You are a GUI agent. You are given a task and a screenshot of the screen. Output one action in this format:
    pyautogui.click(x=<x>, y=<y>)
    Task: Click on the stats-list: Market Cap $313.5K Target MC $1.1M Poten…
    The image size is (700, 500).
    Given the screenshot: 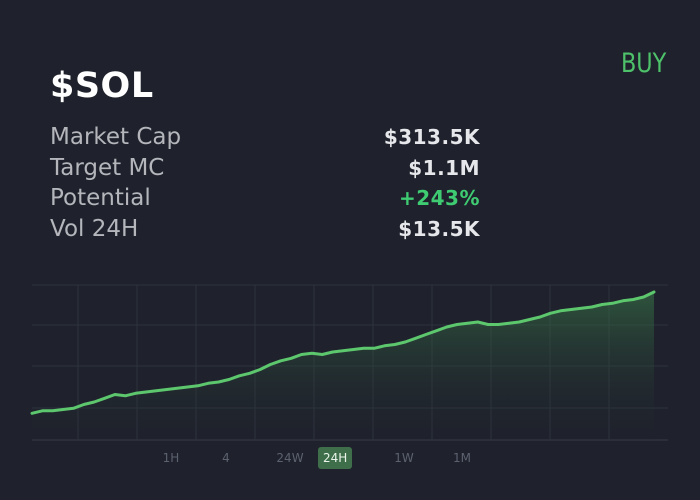 What is the action you would take?
    pyautogui.click(x=265, y=183)
    